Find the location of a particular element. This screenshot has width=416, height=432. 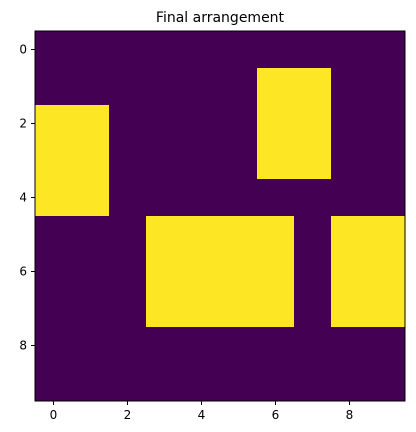

y-tick-label: 4 is located at coordinates (23, 198).